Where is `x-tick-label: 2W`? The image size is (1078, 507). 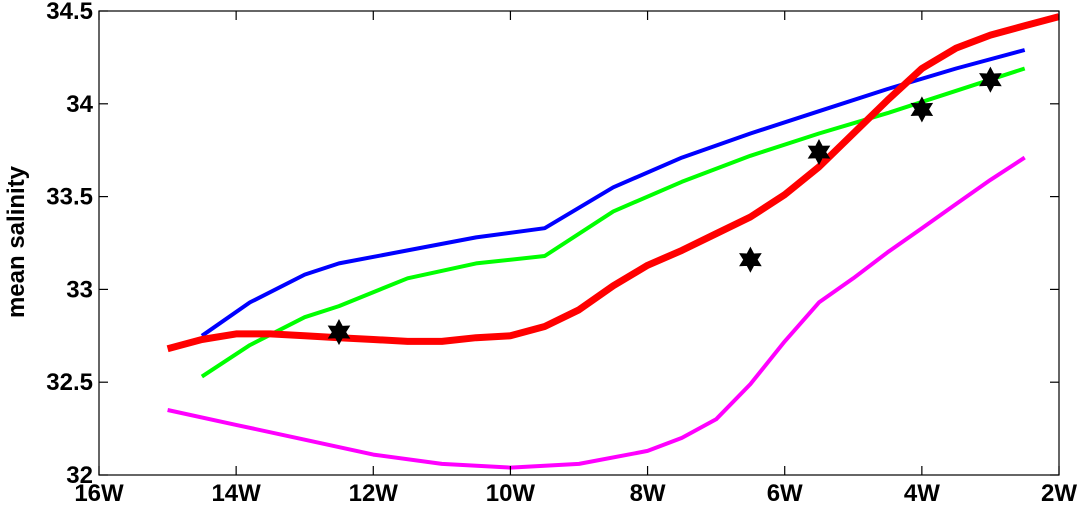
x-tick-label: 2W is located at coordinates (1059, 493).